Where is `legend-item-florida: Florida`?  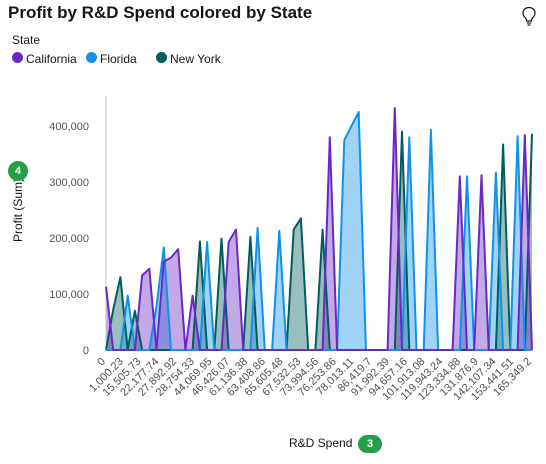
legend-item-florida: Florida is located at coordinates (111, 58).